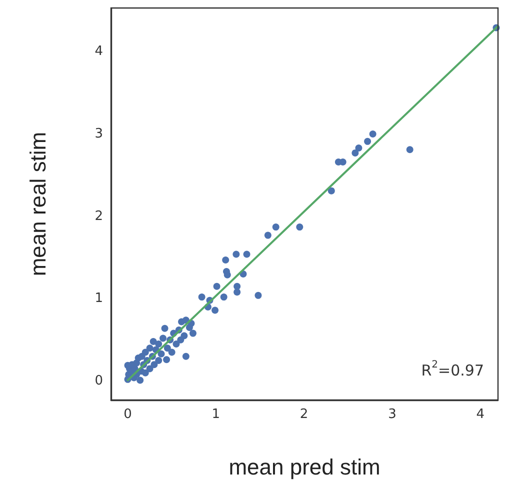 This screenshot has width=510, height=502. Describe the element at coordinates (392, 414) in the screenshot. I see `x-tick-label: 3` at that location.